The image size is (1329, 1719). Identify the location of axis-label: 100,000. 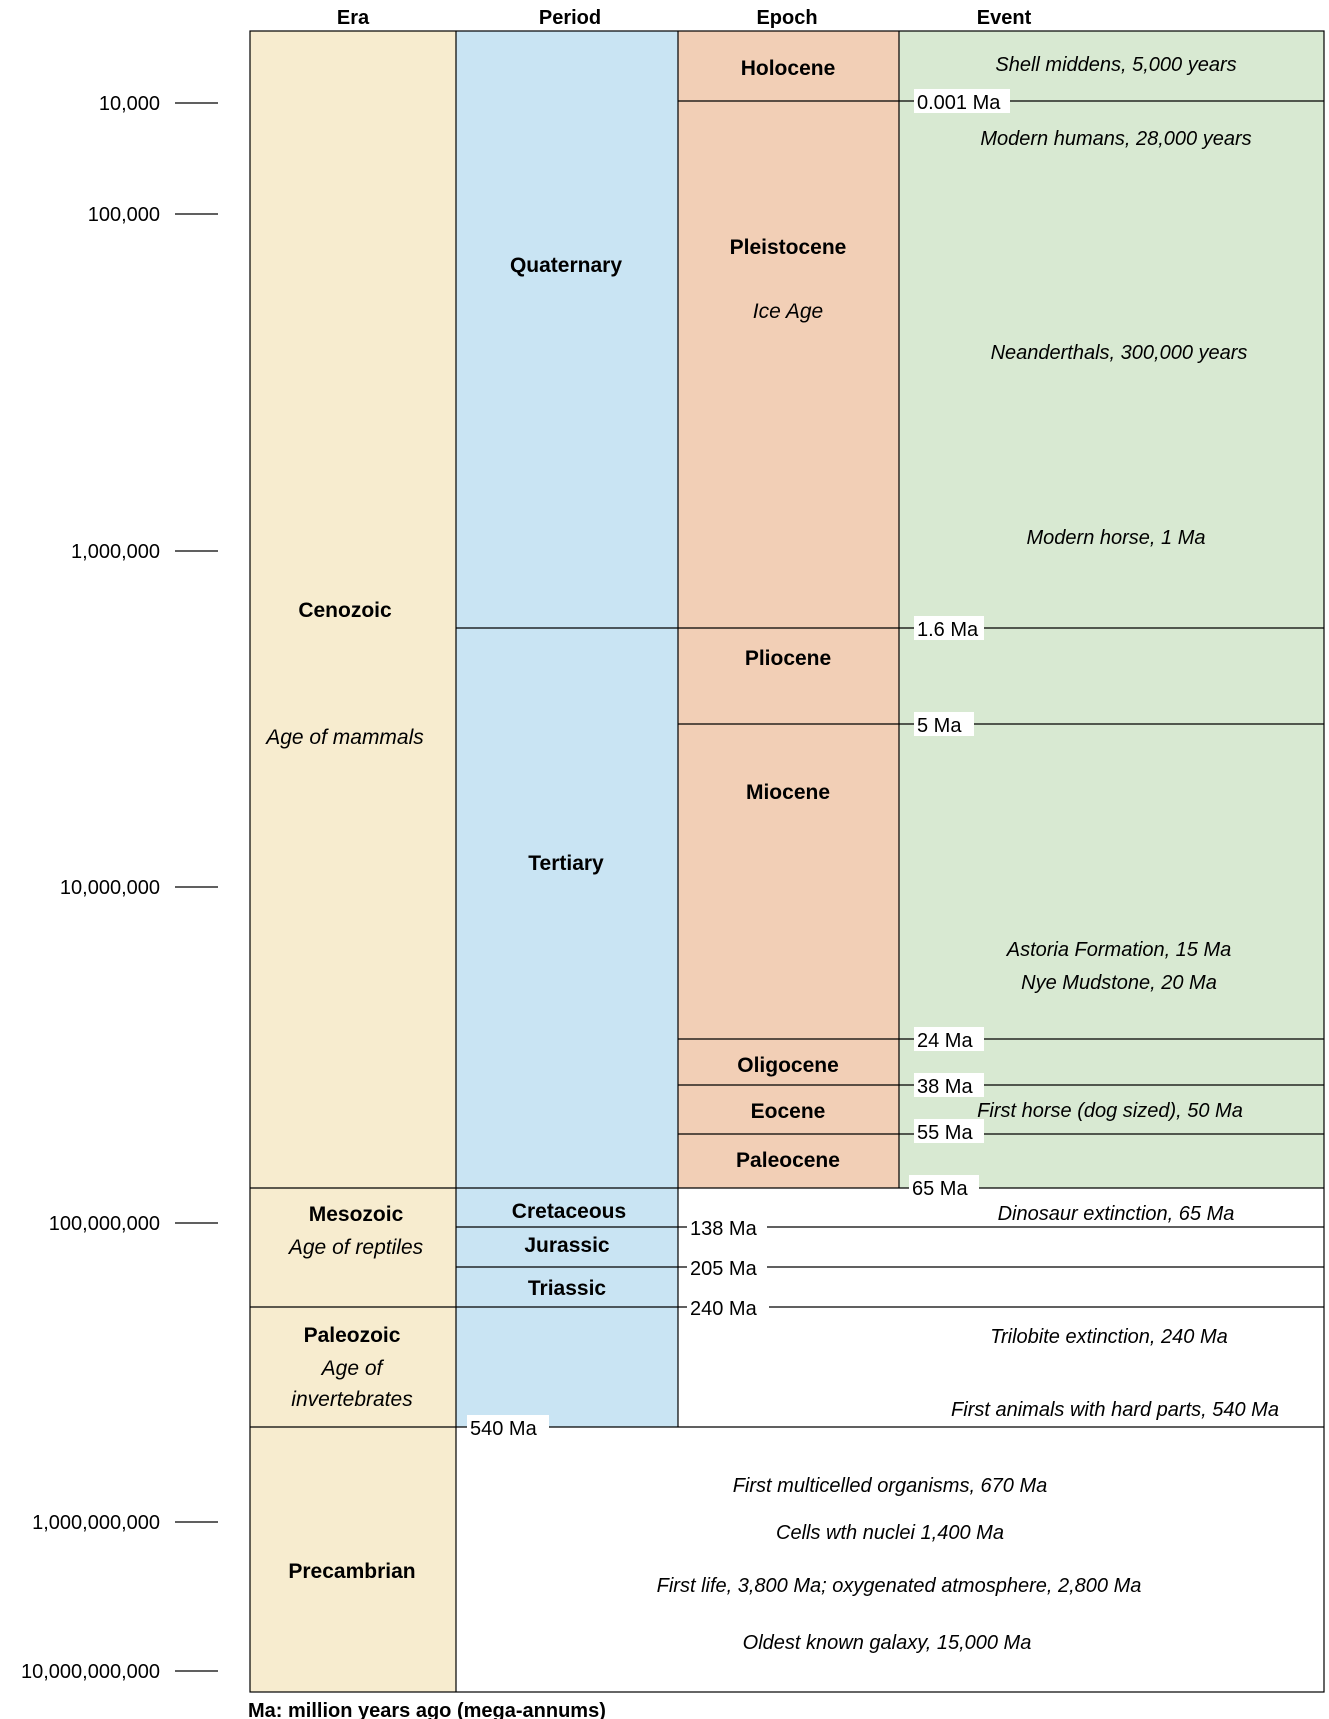
(124, 215).